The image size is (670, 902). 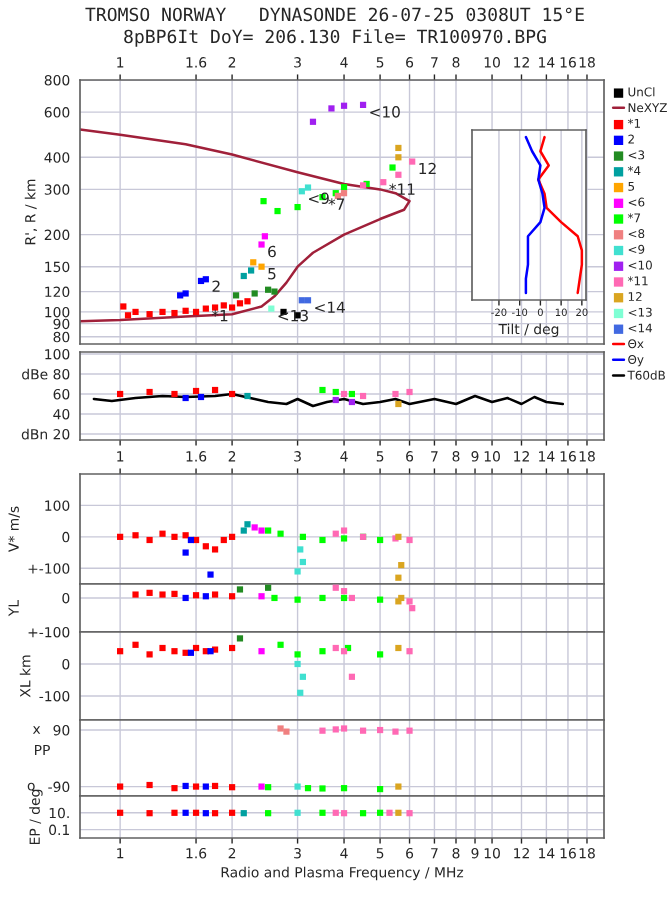 What do you see at coordinates (334, 14) in the screenshot?
I see `chart-title: TROMSO NORWAY DYNASONDE 26-07-25 0308UT 15°E` at bounding box center [334, 14].